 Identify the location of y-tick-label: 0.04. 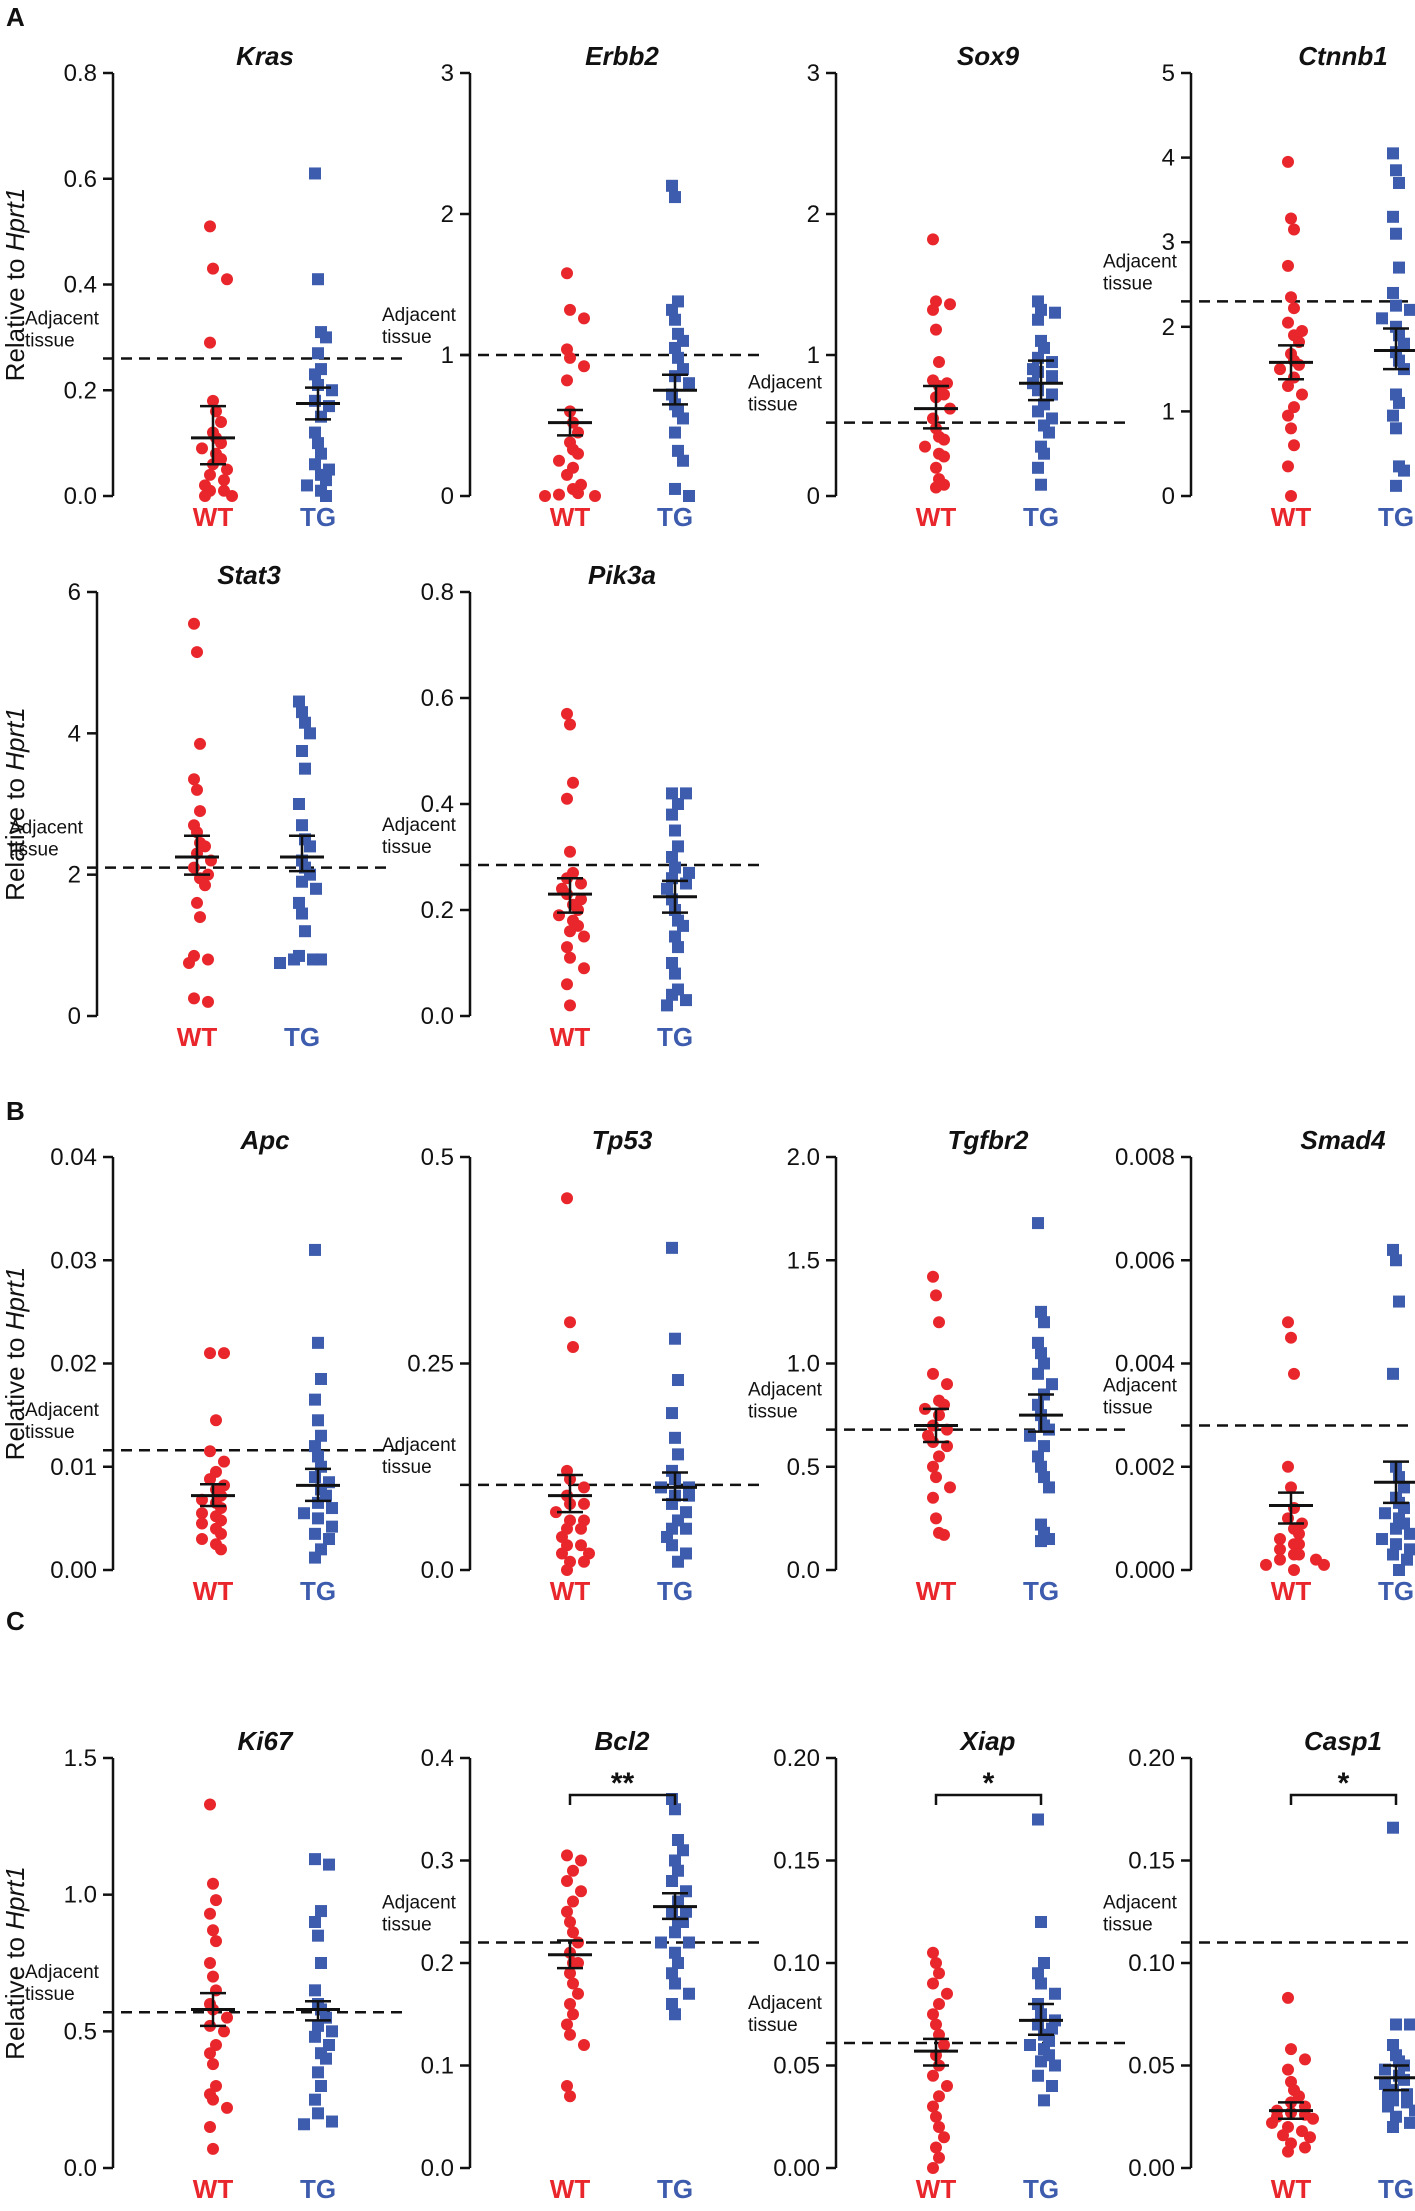
(73, 1157).